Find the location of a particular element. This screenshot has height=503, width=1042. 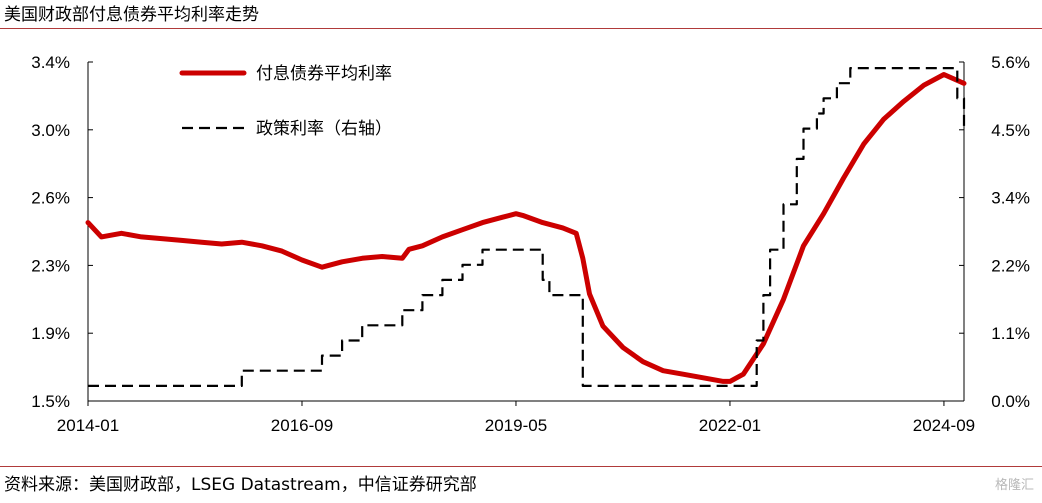

chart-title: 美国财政部付息债券平均利率走势 is located at coordinates (131, 15).